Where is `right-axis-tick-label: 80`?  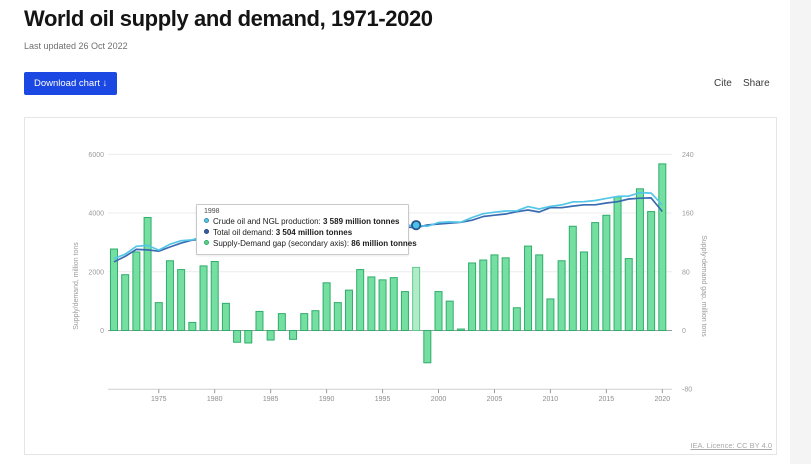 right-axis-tick-label: 80 is located at coordinates (686, 272).